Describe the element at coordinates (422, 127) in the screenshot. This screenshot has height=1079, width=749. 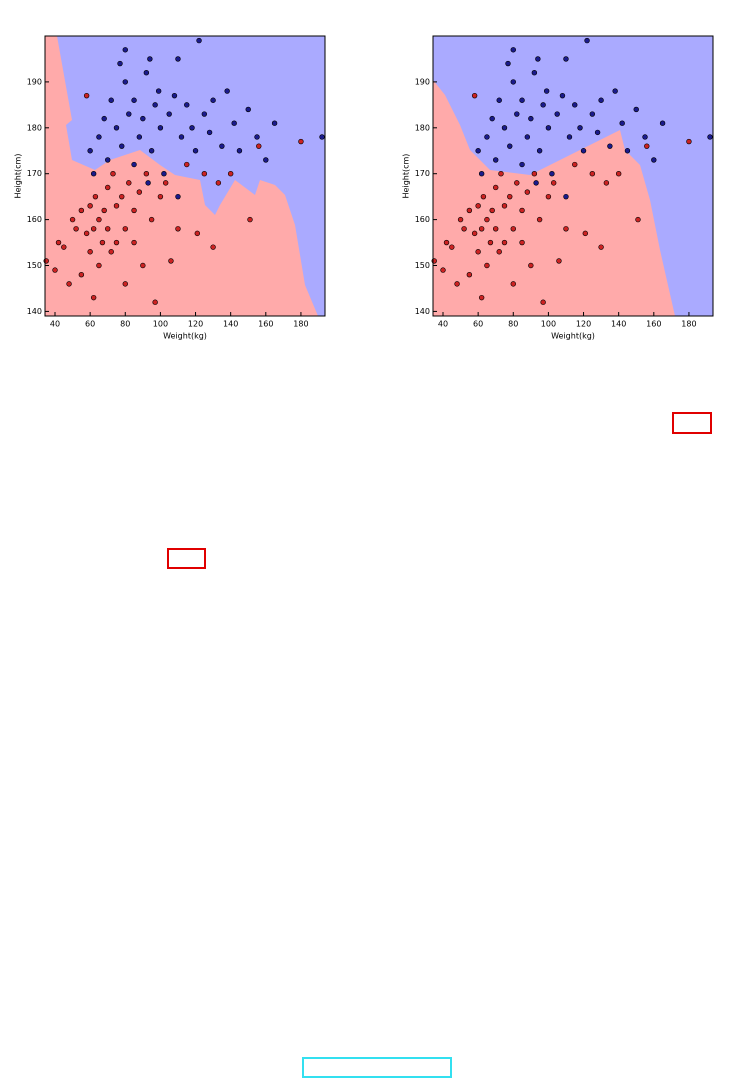
I see `y-tick-label: 180` at that location.